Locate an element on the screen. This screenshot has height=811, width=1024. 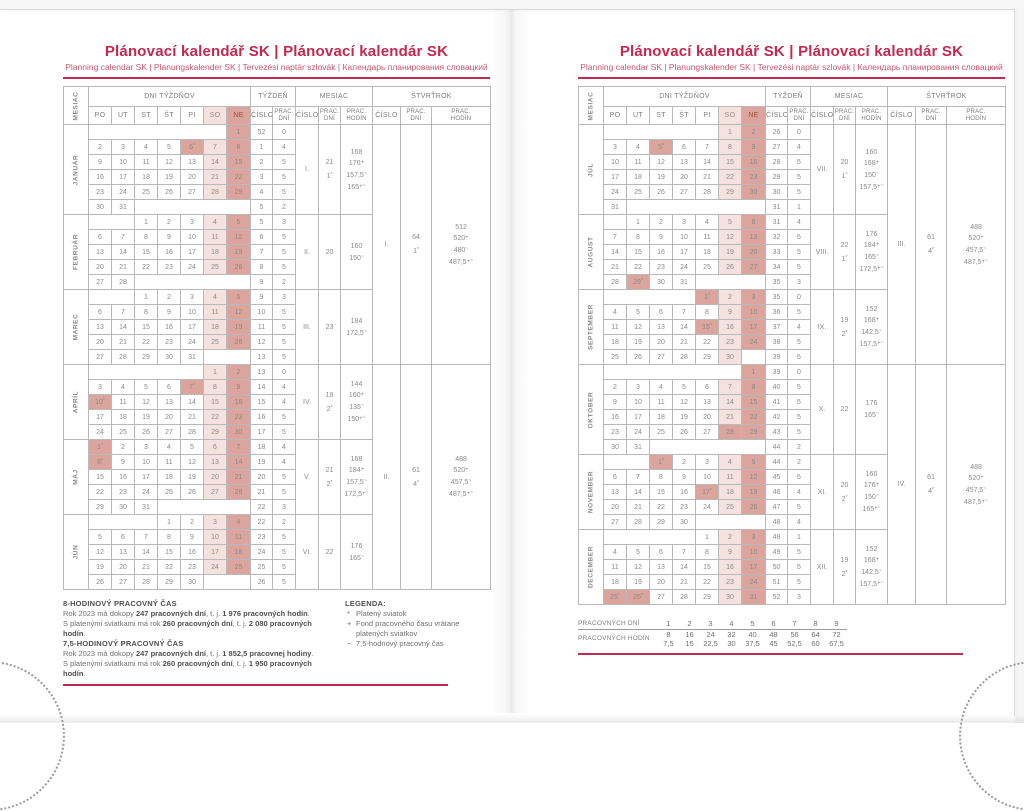
value-line: 19 is located at coordinates (844, 560).